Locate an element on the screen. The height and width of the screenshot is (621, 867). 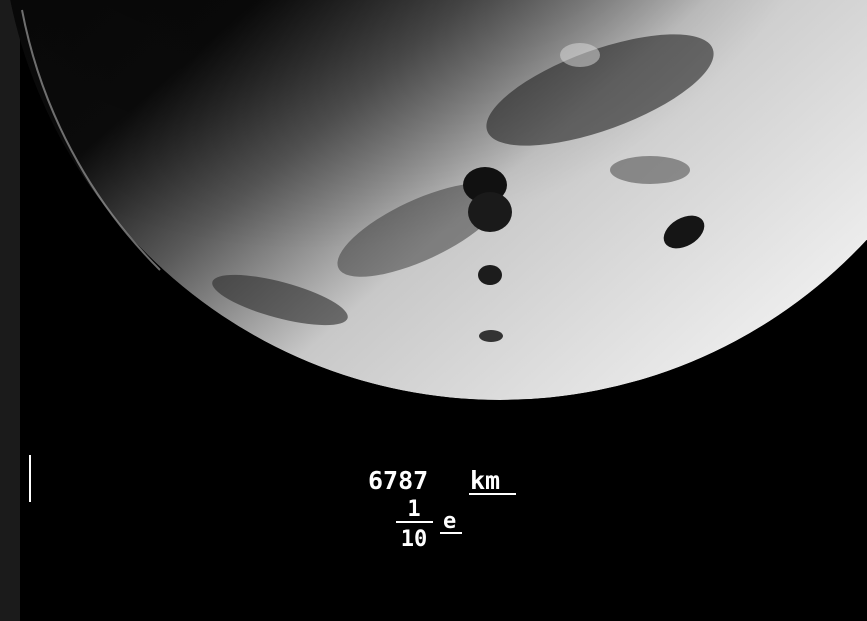
limb is located at coordinates (91, 140).